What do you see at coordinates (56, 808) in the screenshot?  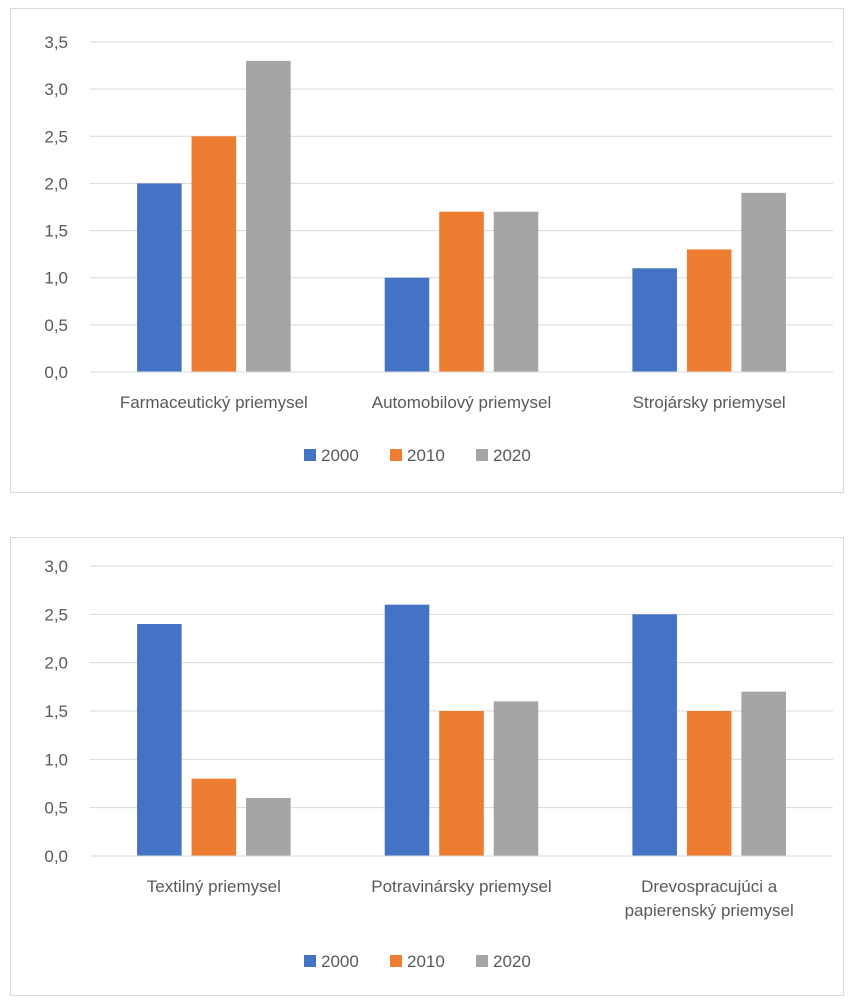 I see `chart-2-y-tick-label: 0,5` at bounding box center [56, 808].